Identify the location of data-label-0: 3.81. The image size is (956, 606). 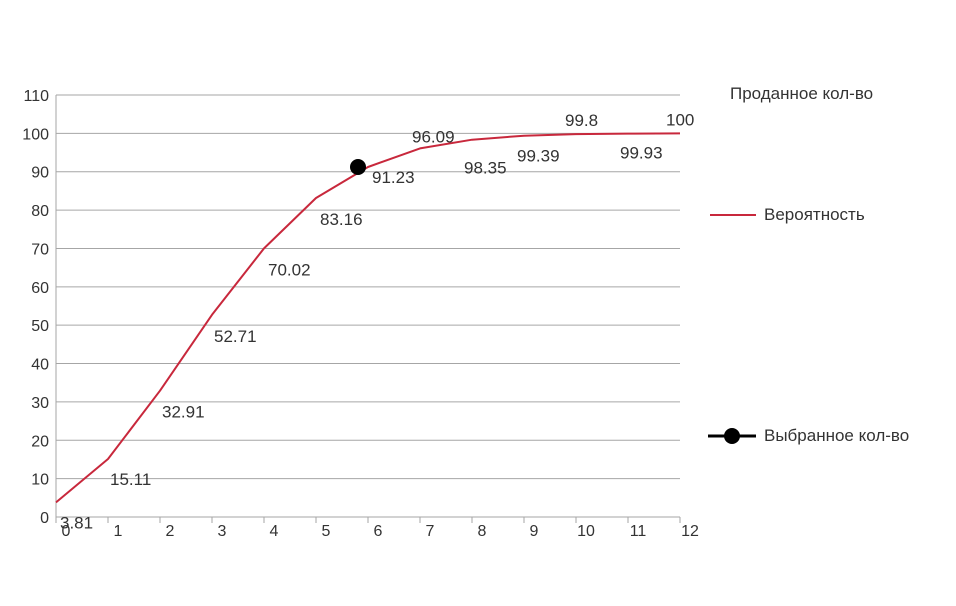
(76, 522).